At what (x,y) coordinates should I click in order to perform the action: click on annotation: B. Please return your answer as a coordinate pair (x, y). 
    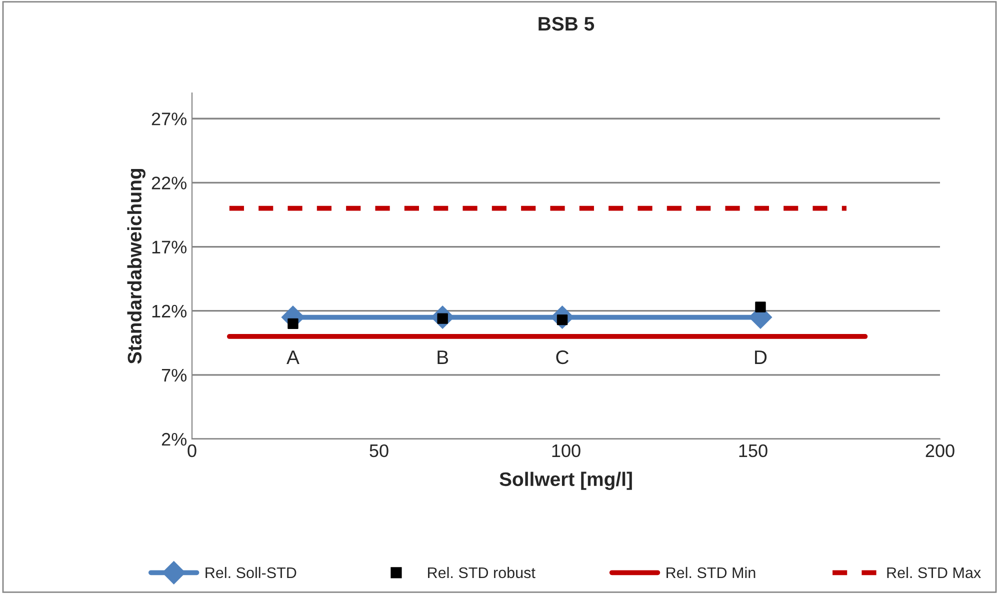
    Looking at the image, I should click on (443, 357).